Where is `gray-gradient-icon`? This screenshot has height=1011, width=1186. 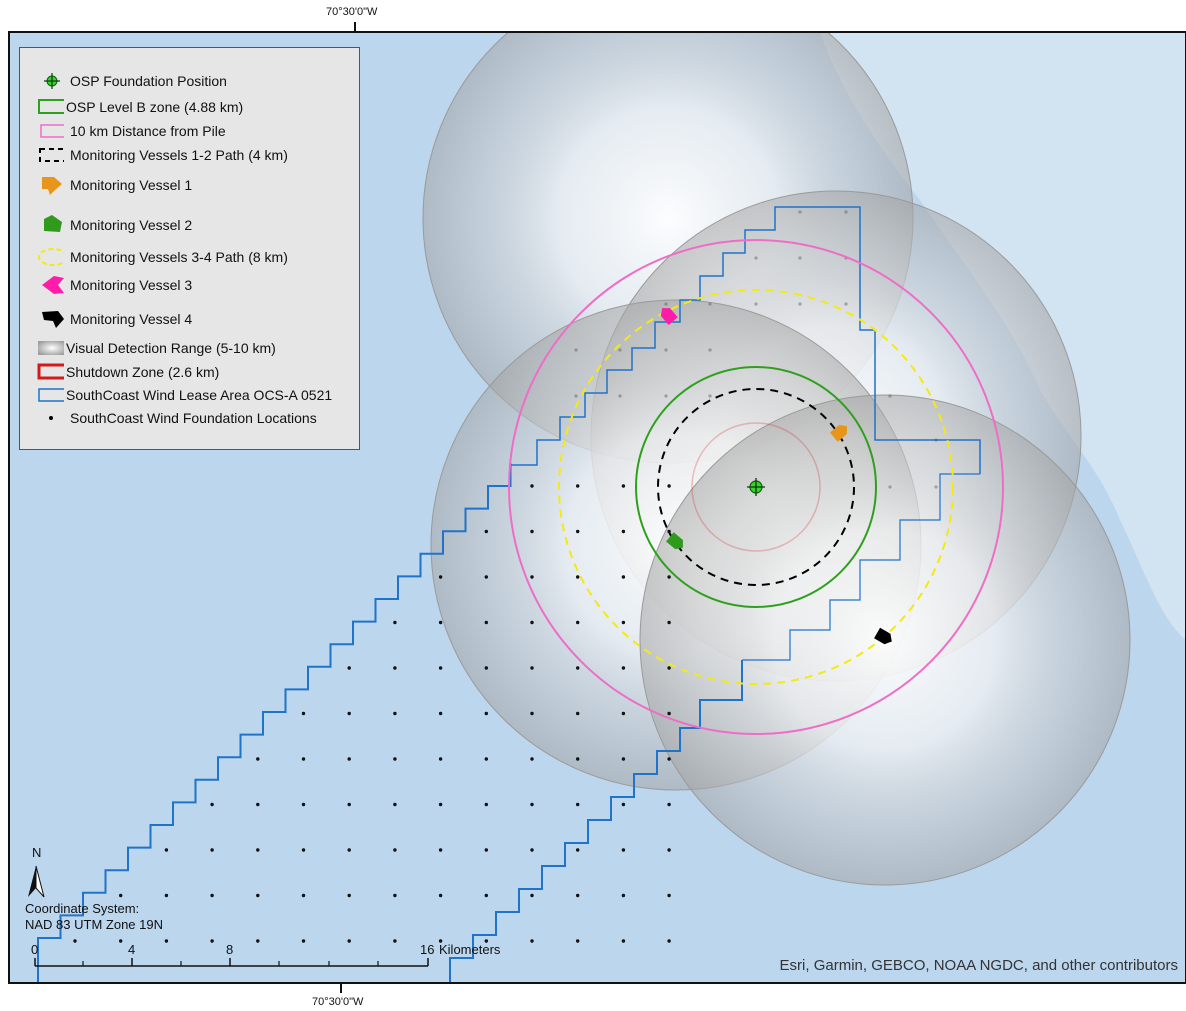 gray-gradient-icon is located at coordinates (43, 348).